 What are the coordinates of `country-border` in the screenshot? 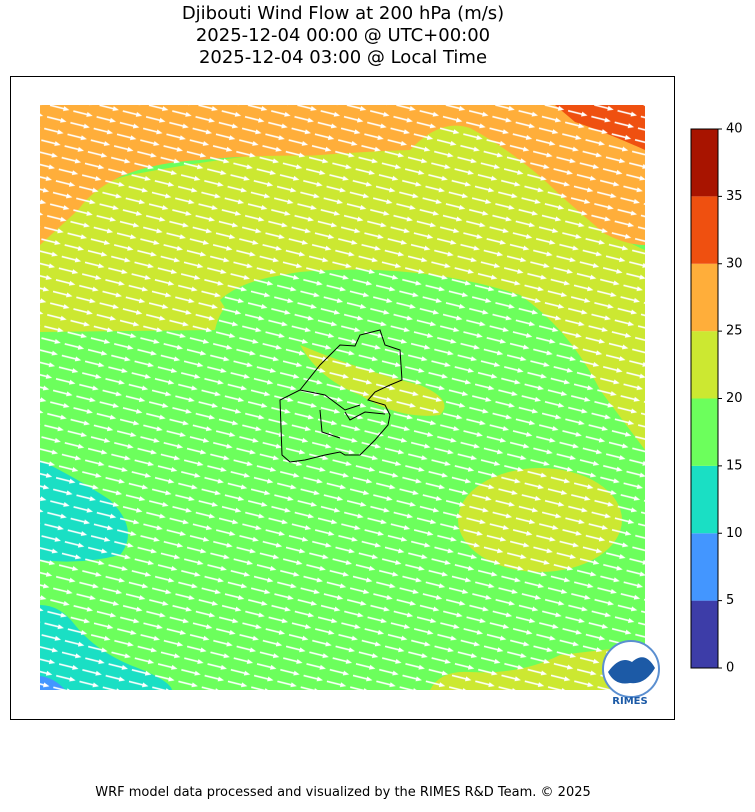 It's located at (341, 396).